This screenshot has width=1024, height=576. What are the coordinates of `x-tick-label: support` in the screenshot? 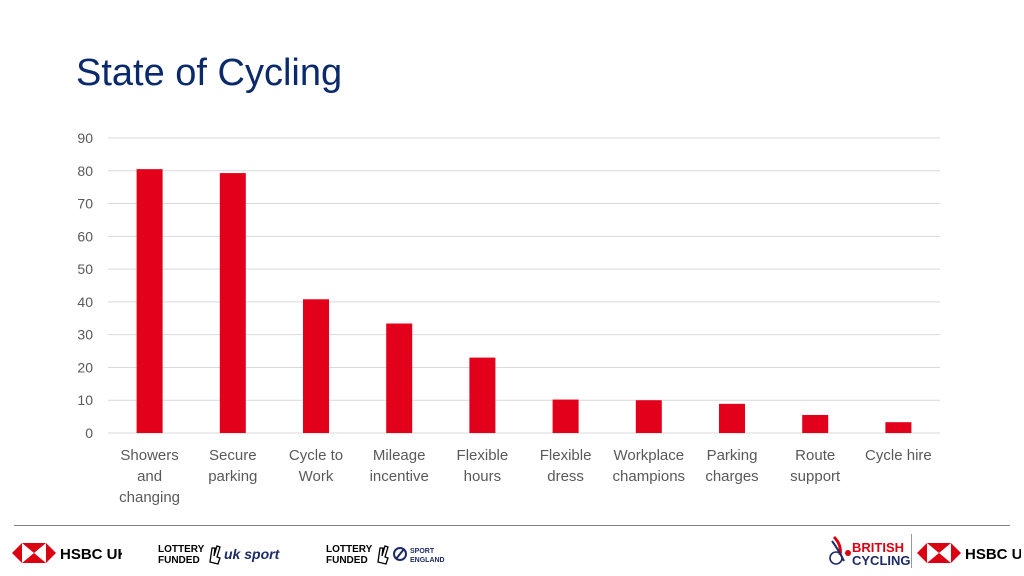 It's located at (815, 476).